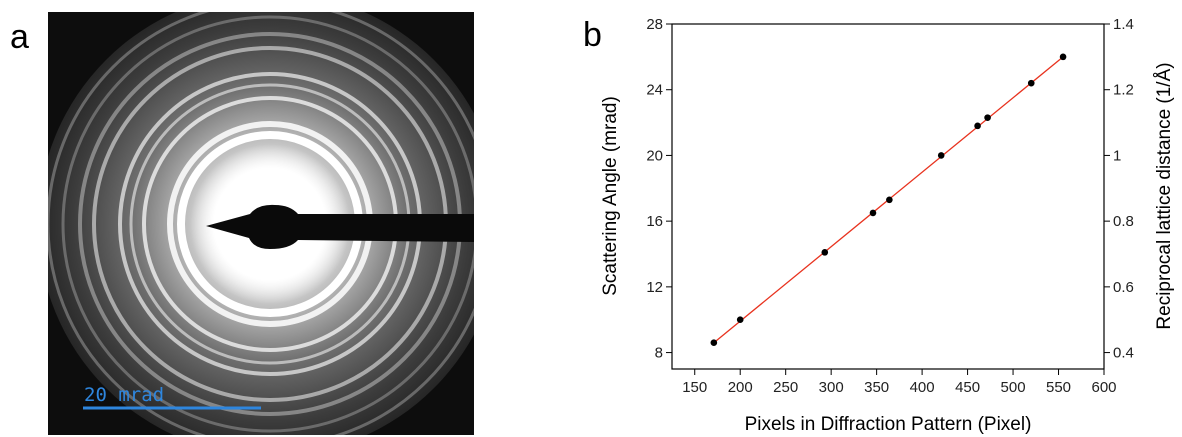  I want to click on x-tick-label: 400, so click(922, 387).